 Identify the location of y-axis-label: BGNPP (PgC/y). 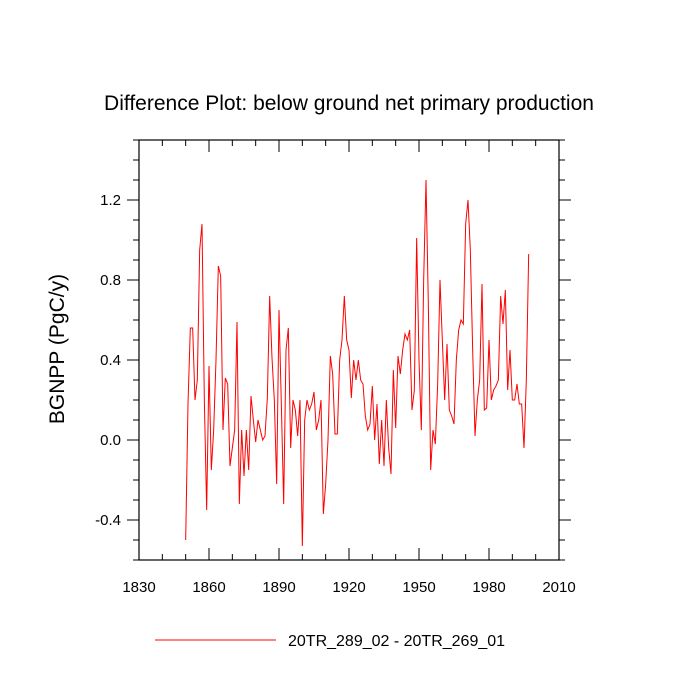
(57, 349).